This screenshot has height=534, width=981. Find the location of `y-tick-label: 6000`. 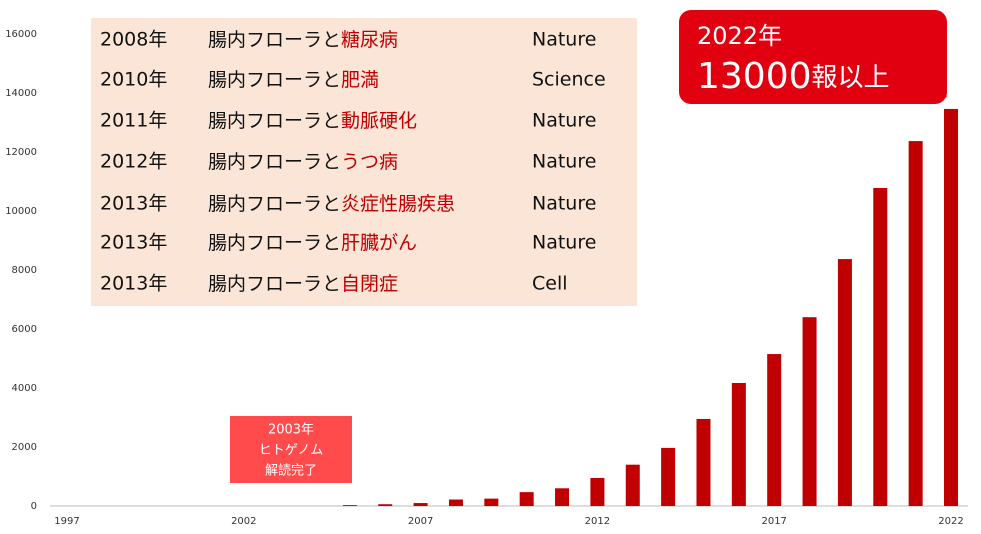

y-tick-label: 6000 is located at coordinates (24, 329).